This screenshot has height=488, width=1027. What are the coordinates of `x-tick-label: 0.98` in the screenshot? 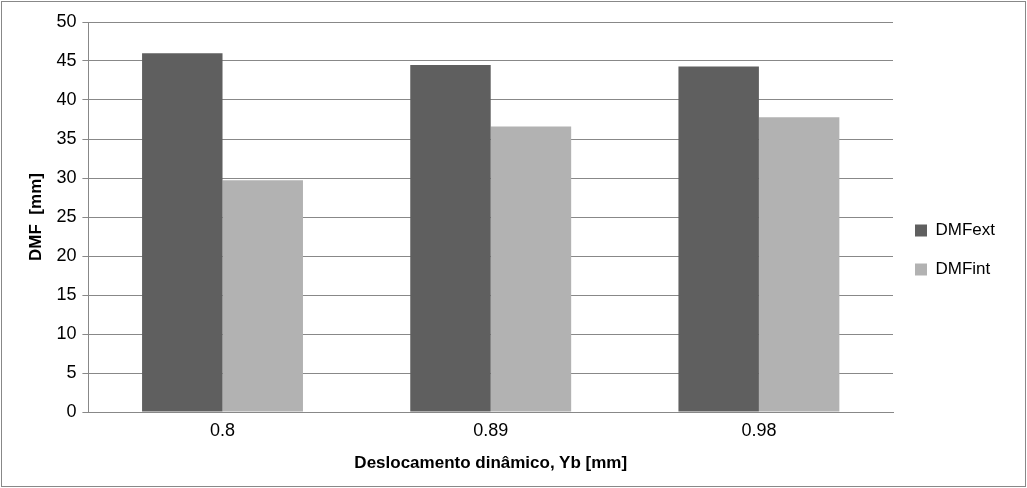 It's located at (759, 429).